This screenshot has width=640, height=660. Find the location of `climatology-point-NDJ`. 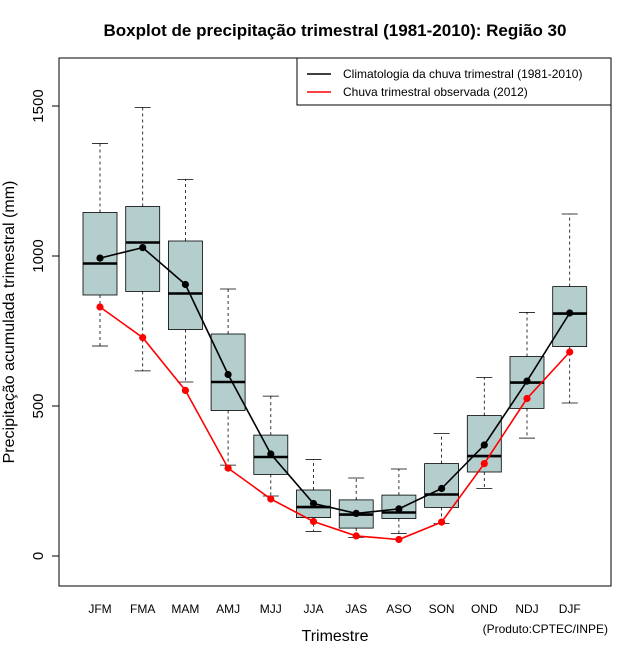

climatology-point-NDJ is located at coordinates (527, 381).